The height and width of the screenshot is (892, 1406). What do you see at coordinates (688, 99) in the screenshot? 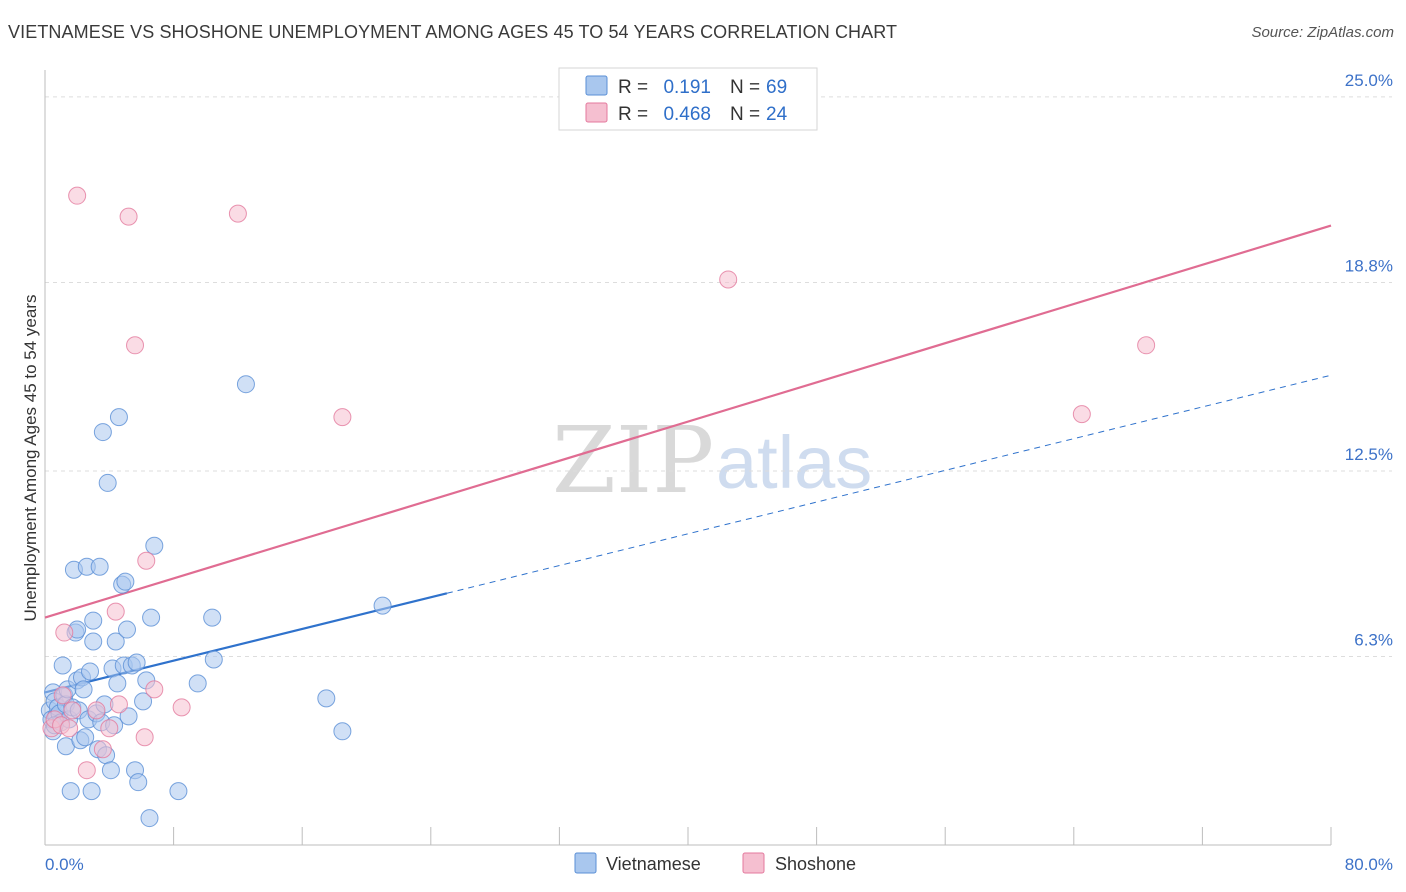
I see `correlation-legend: R = 0.191 N = 69 R = 0.468 N = 24` at bounding box center [688, 99].